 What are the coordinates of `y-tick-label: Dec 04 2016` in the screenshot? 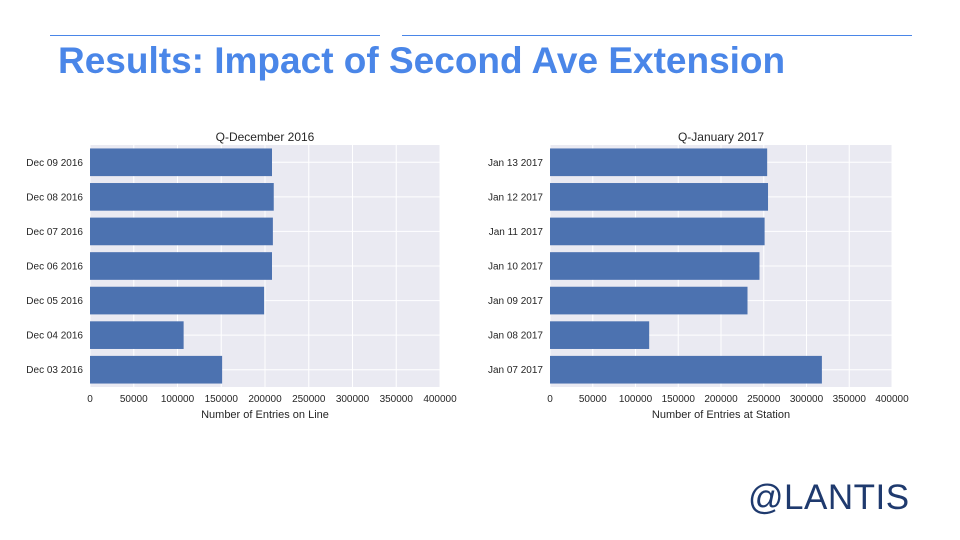 It's located at (54, 336).